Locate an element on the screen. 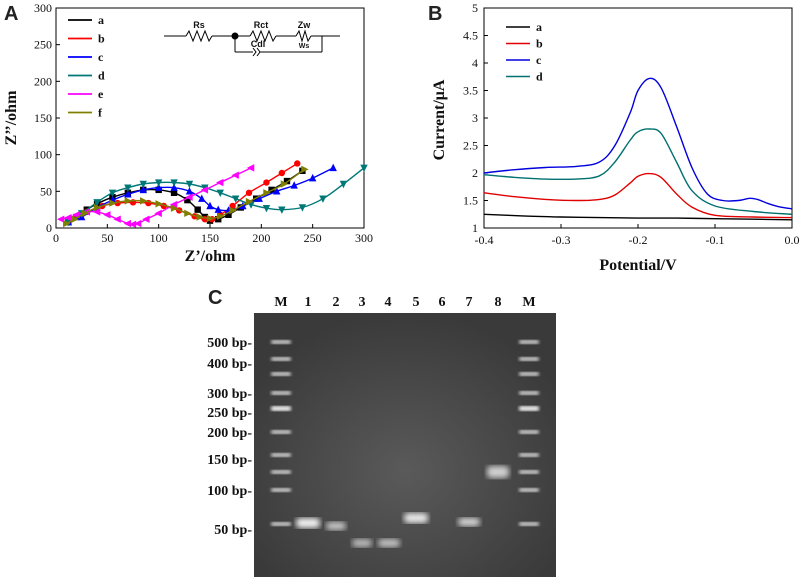 This screenshot has width=803, height=581. panel-a-legend-label-a: a is located at coordinates (101, 20).